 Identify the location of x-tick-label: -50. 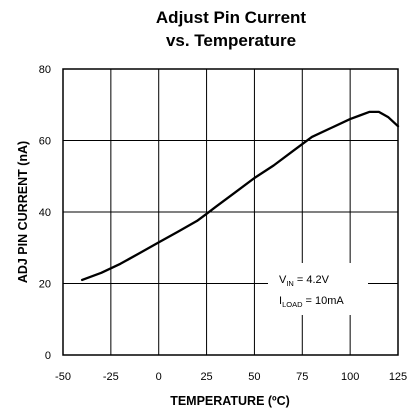
(63, 377).